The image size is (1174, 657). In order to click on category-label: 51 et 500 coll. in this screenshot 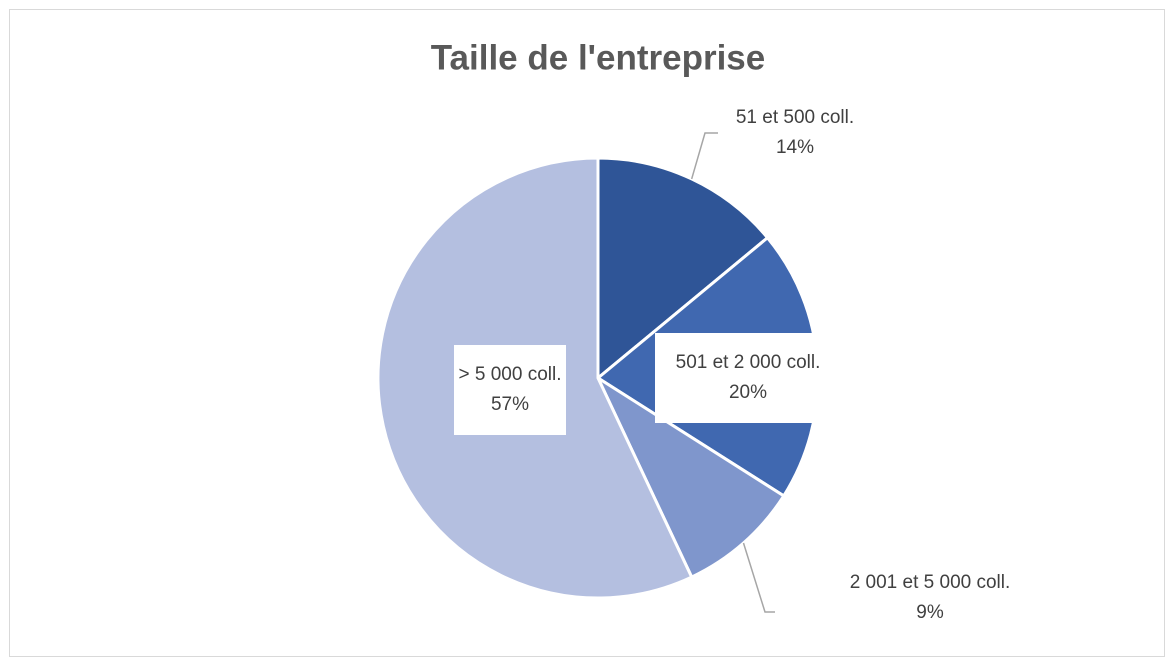, I will do `click(795, 117)`.